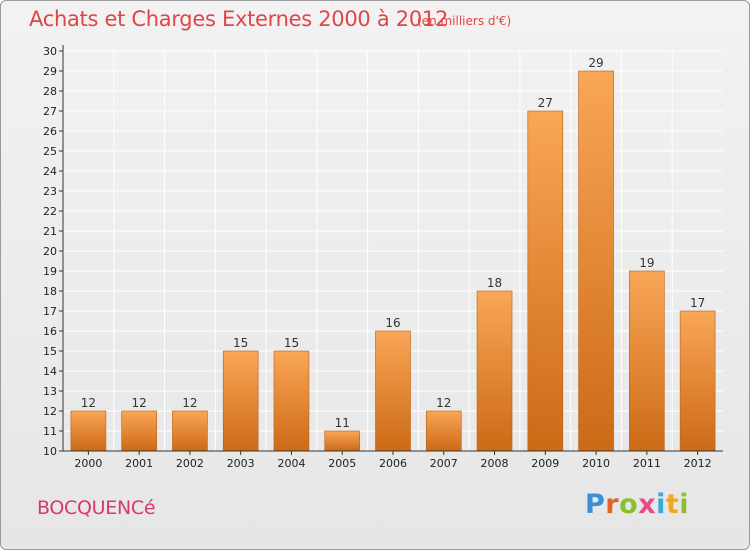 The height and width of the screenshot is (550, 750). I want to click on data-label-2009: 27, so click(545, 103).